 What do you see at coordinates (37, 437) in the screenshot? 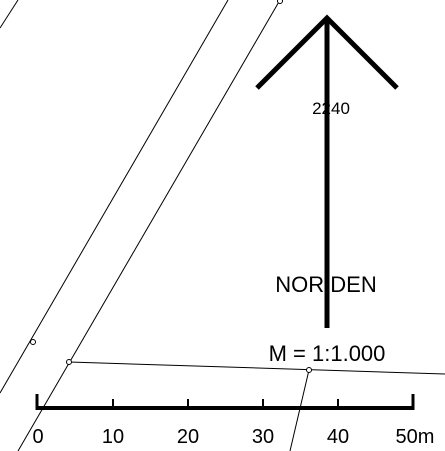
I see `scale-bar-tick-label: 0` at bounding box center [37, 437].